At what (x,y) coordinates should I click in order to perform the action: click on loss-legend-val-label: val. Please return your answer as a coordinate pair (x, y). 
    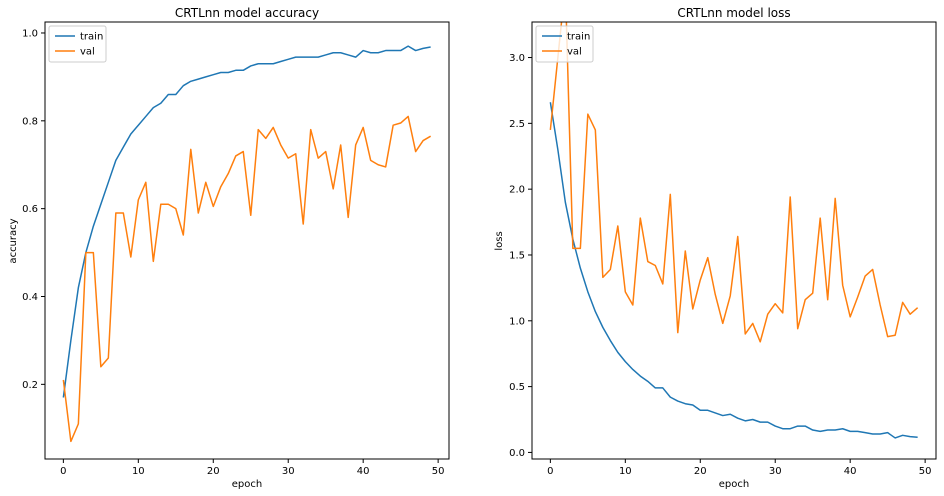
    Looking at the image, I should click on (574, 52).